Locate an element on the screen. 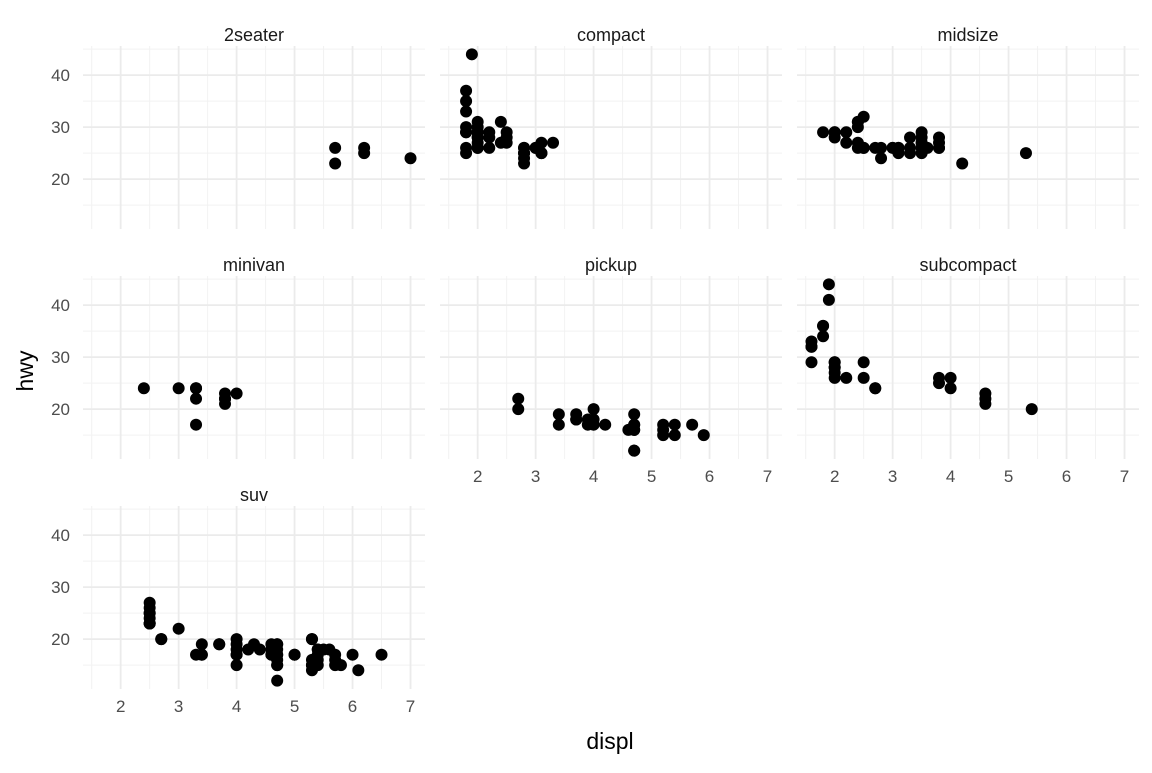 This screenshot has height=773, width=1152. facet-strip-label: midsize is located at coordinates (967, 35).